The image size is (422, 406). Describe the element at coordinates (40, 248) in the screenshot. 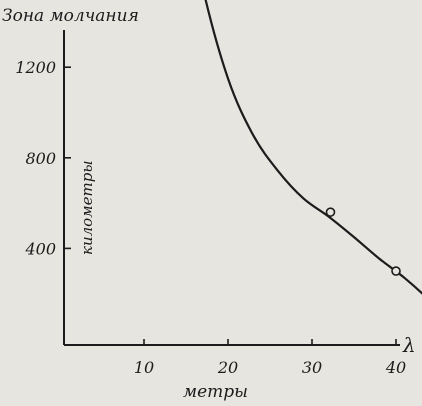

I see `y-tick-label: 400` at that location.